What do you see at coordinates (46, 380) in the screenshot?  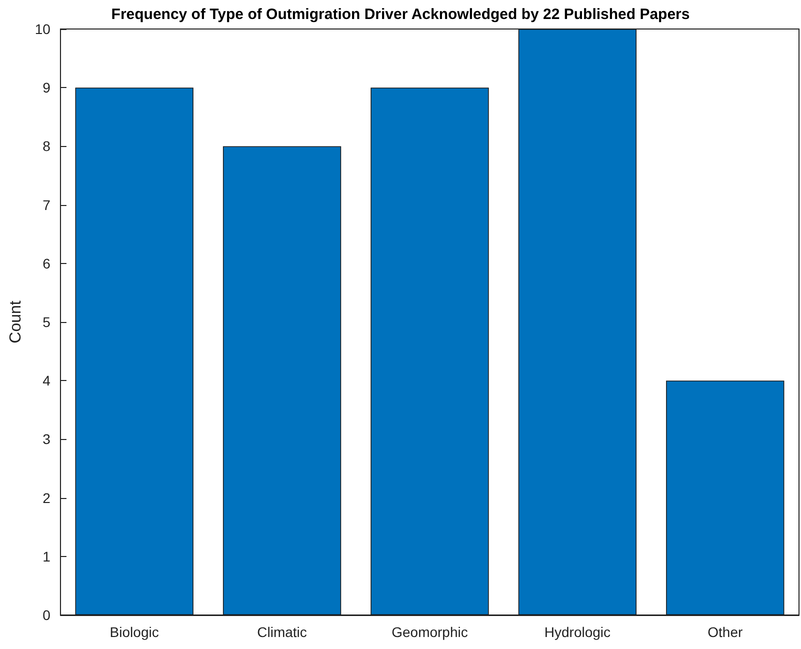 I see `y-tick-label: 4` at bounding box center [46, 380].